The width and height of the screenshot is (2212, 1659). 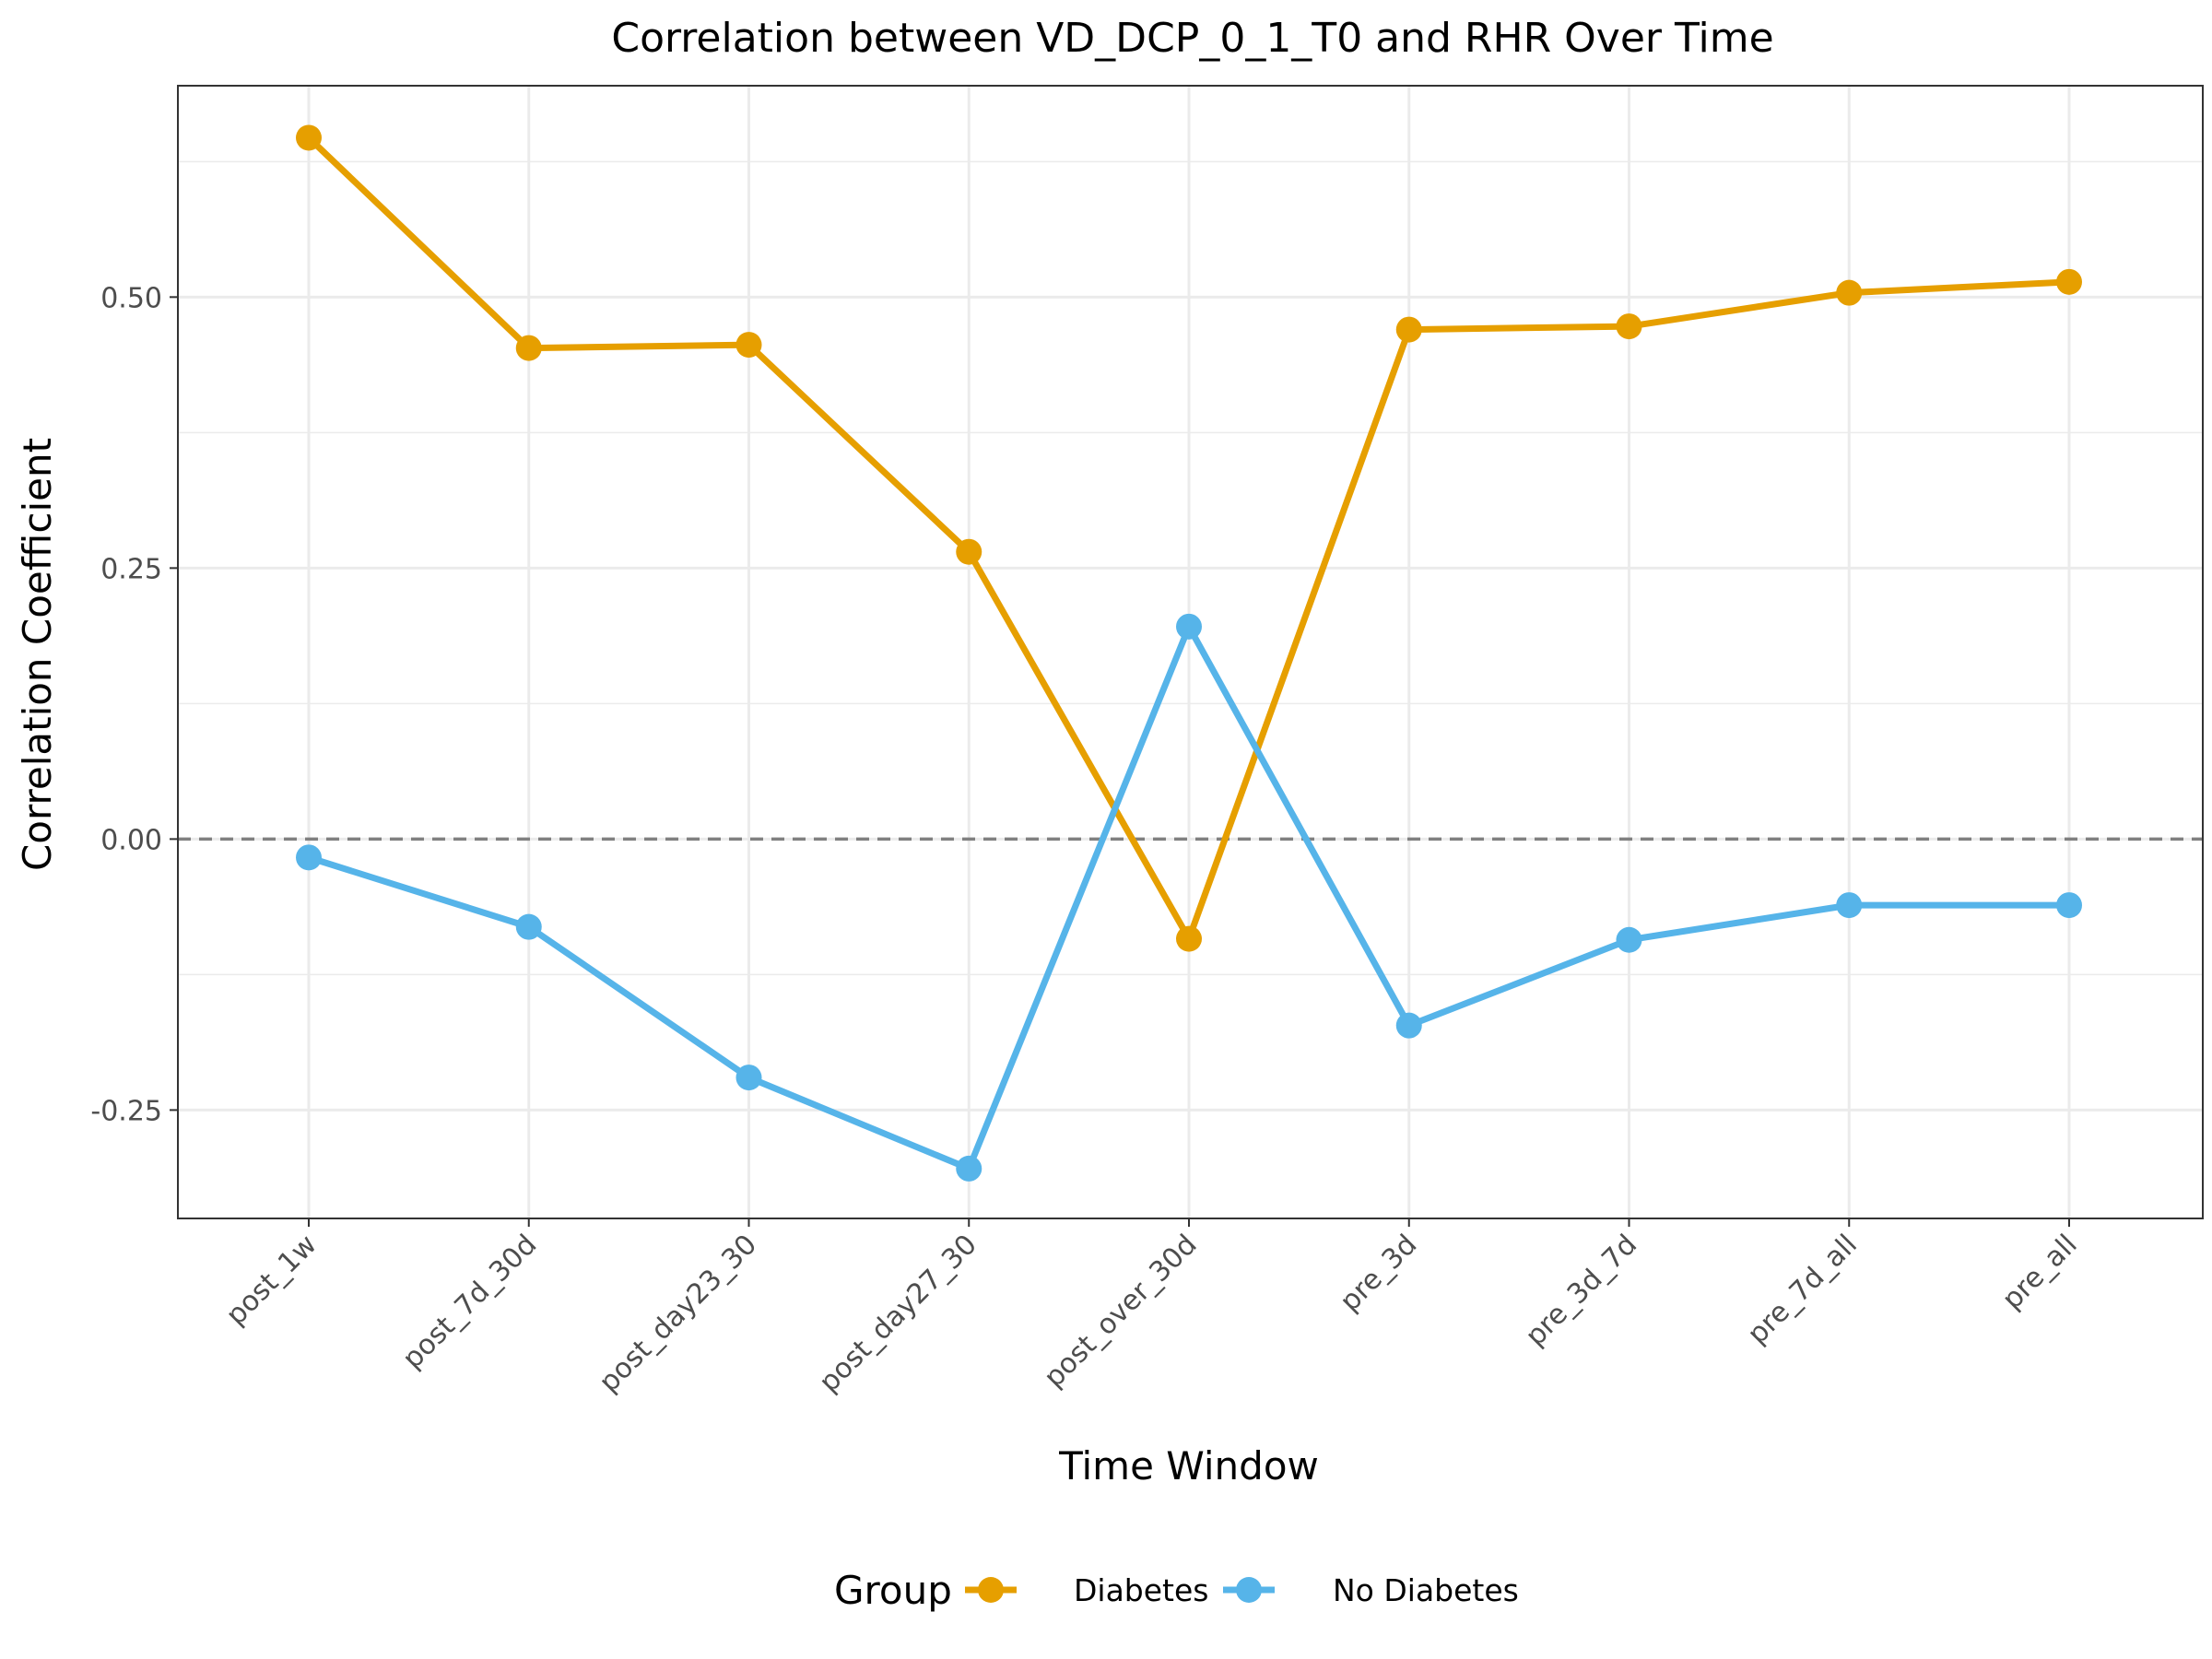 I want to click on x-tick-label: post_day27_30, so click(x=898, y=1314).